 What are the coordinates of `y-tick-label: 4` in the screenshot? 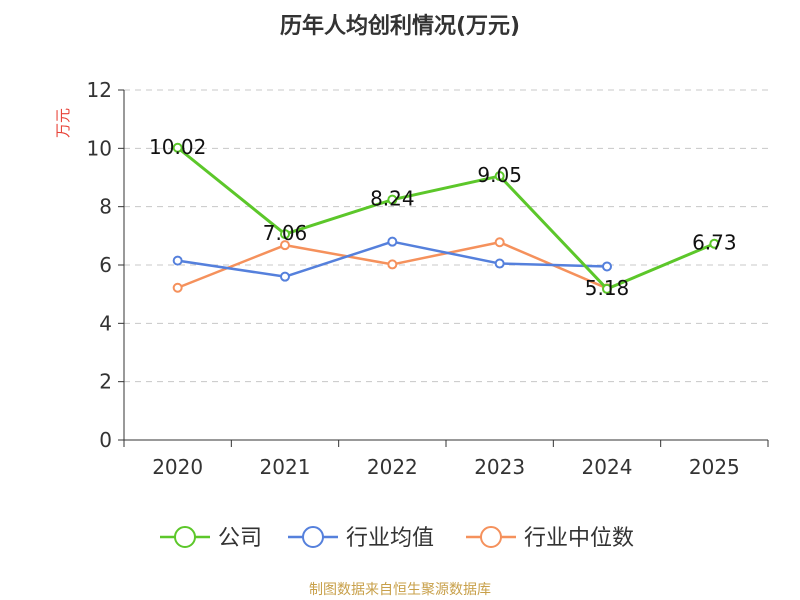 It's located at (105, 323).